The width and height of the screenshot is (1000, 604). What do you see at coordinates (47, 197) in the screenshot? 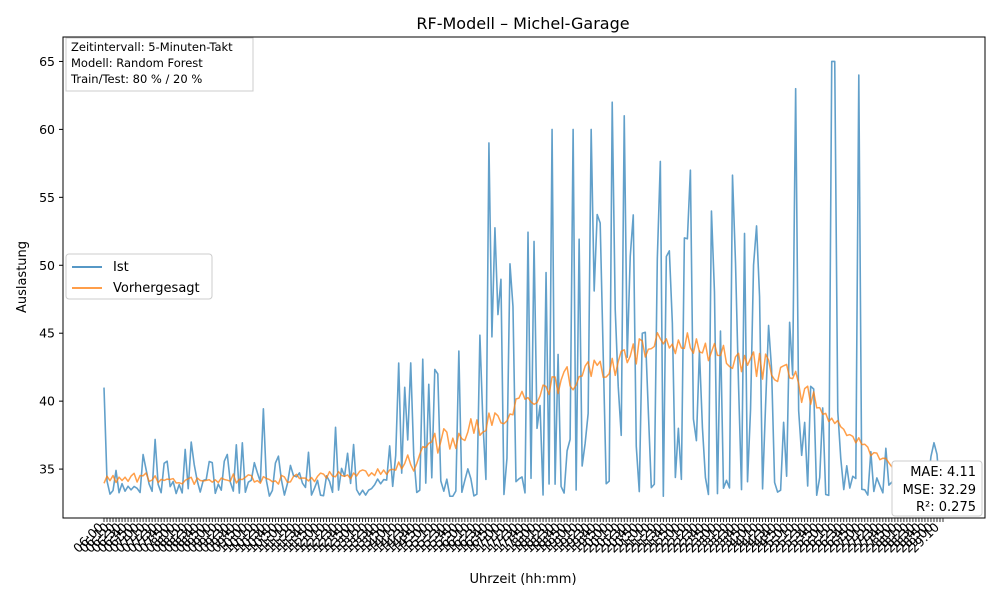
I see `y-tick-label: 55` at bounding box center [47, 197].